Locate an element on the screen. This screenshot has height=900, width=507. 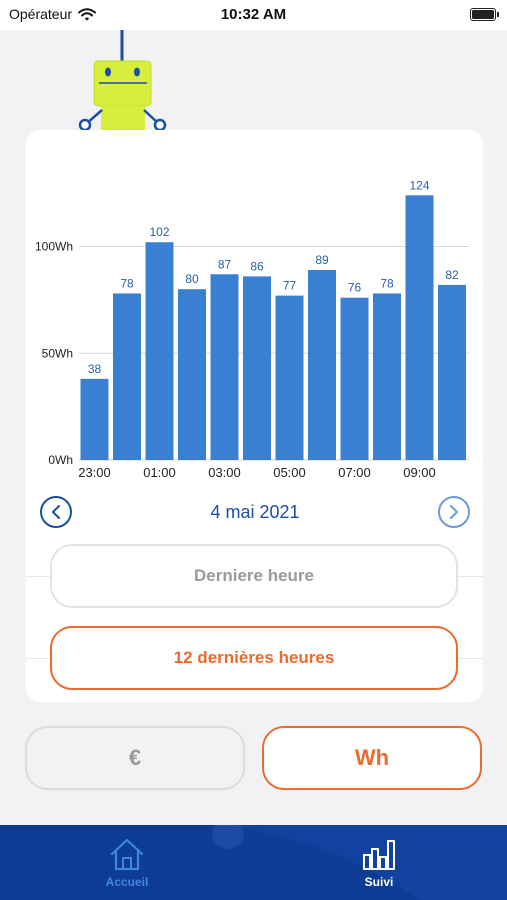
next-day-button is located at coordinates (454, 512).